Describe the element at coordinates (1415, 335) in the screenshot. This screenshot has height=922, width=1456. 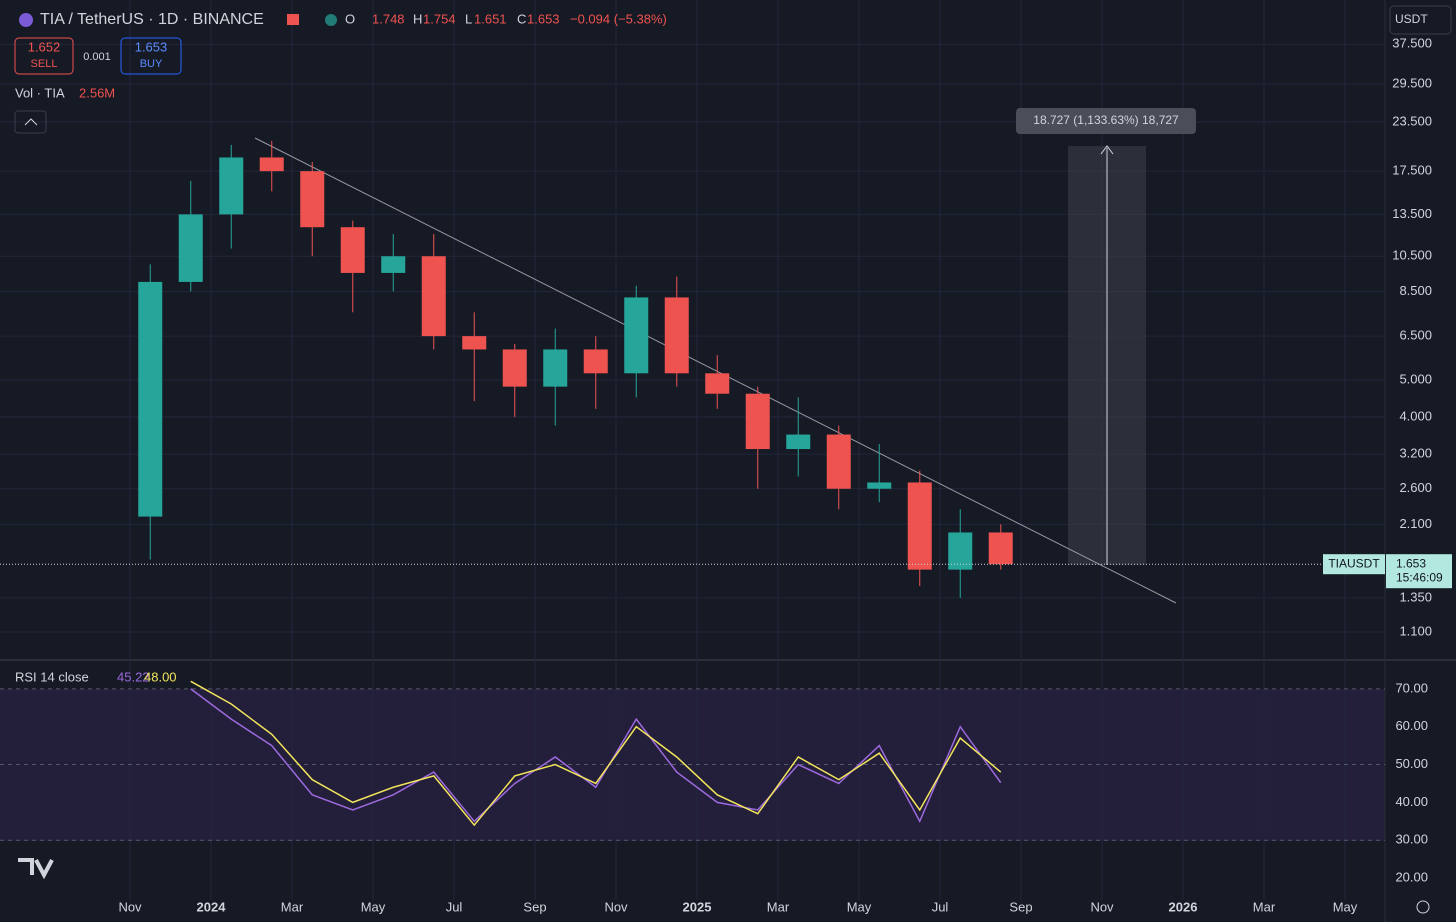
I see `y-tick-label: 6.500` at that location.